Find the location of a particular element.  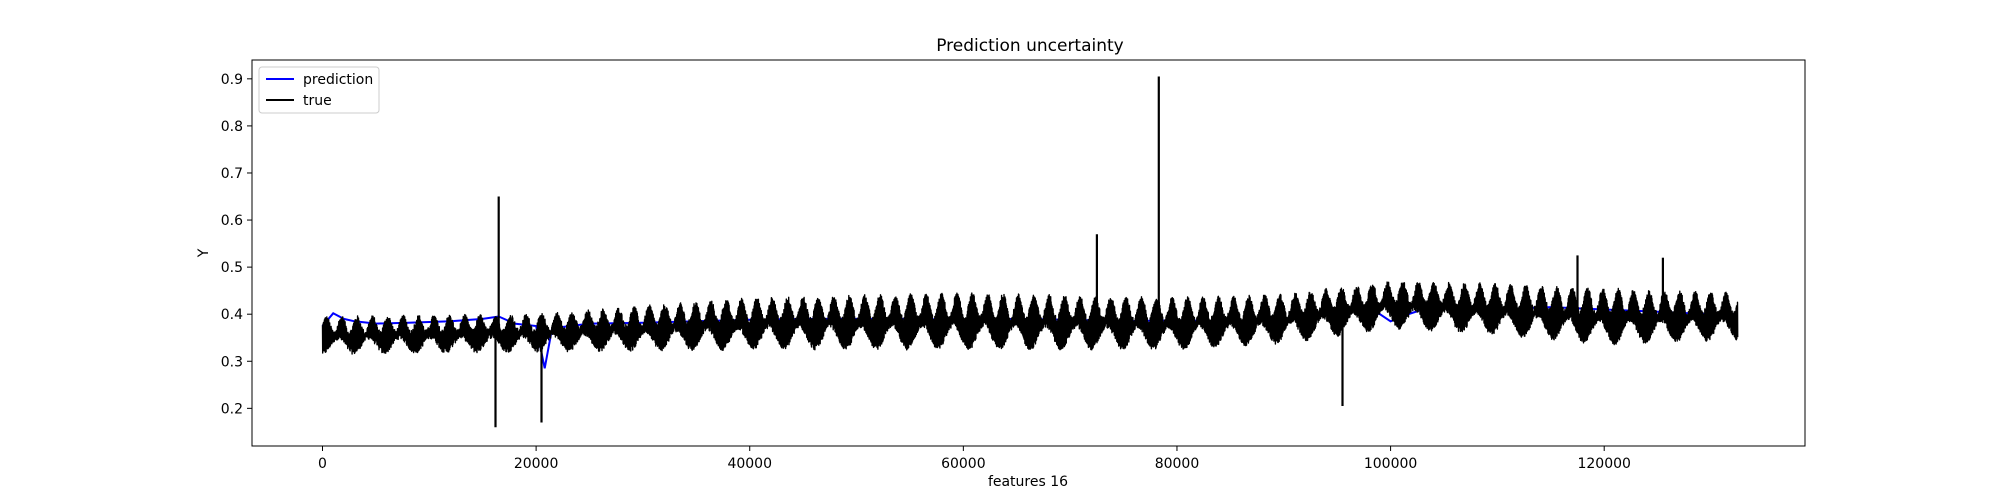

y-axis-label: Y is located at coordinates (204, 253).